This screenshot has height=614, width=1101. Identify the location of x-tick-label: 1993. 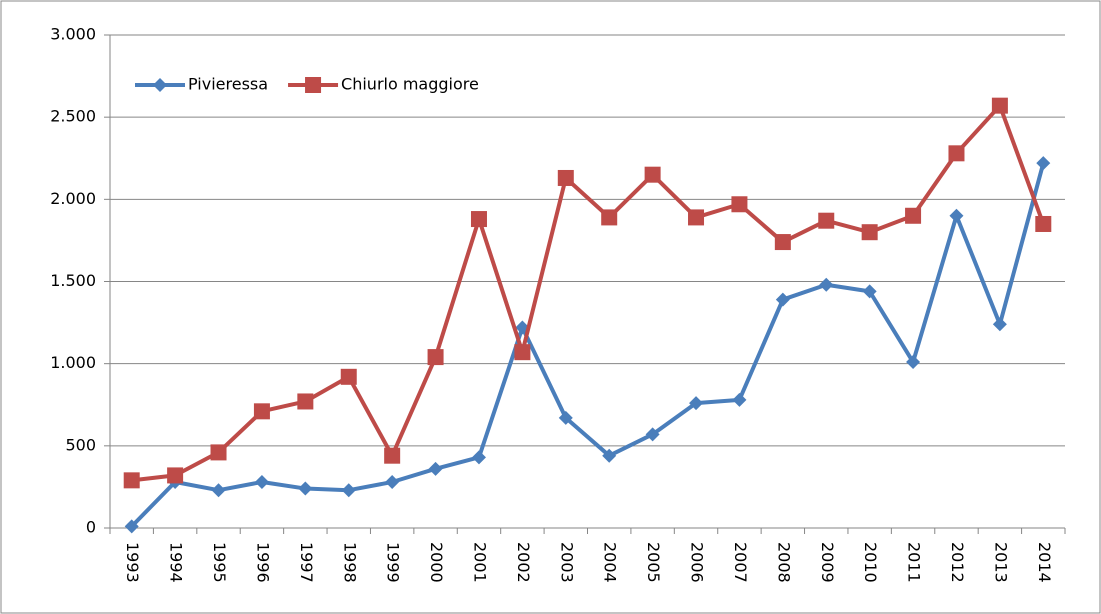
(132, 562).